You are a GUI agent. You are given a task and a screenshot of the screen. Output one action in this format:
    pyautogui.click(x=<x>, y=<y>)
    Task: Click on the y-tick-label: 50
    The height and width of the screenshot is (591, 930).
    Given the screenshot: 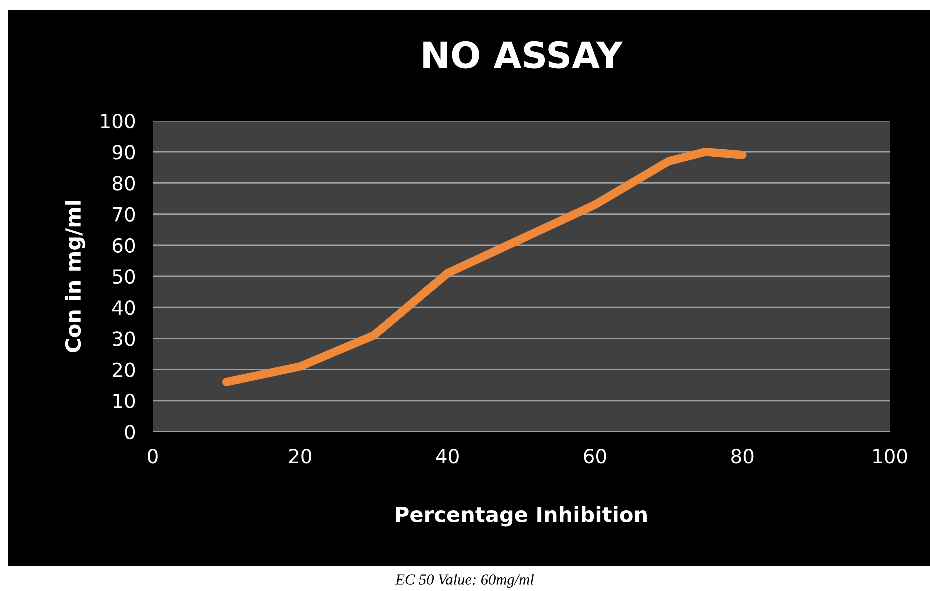 What is the action you would take?
    pyautogui.click(x=124, y=276)
    